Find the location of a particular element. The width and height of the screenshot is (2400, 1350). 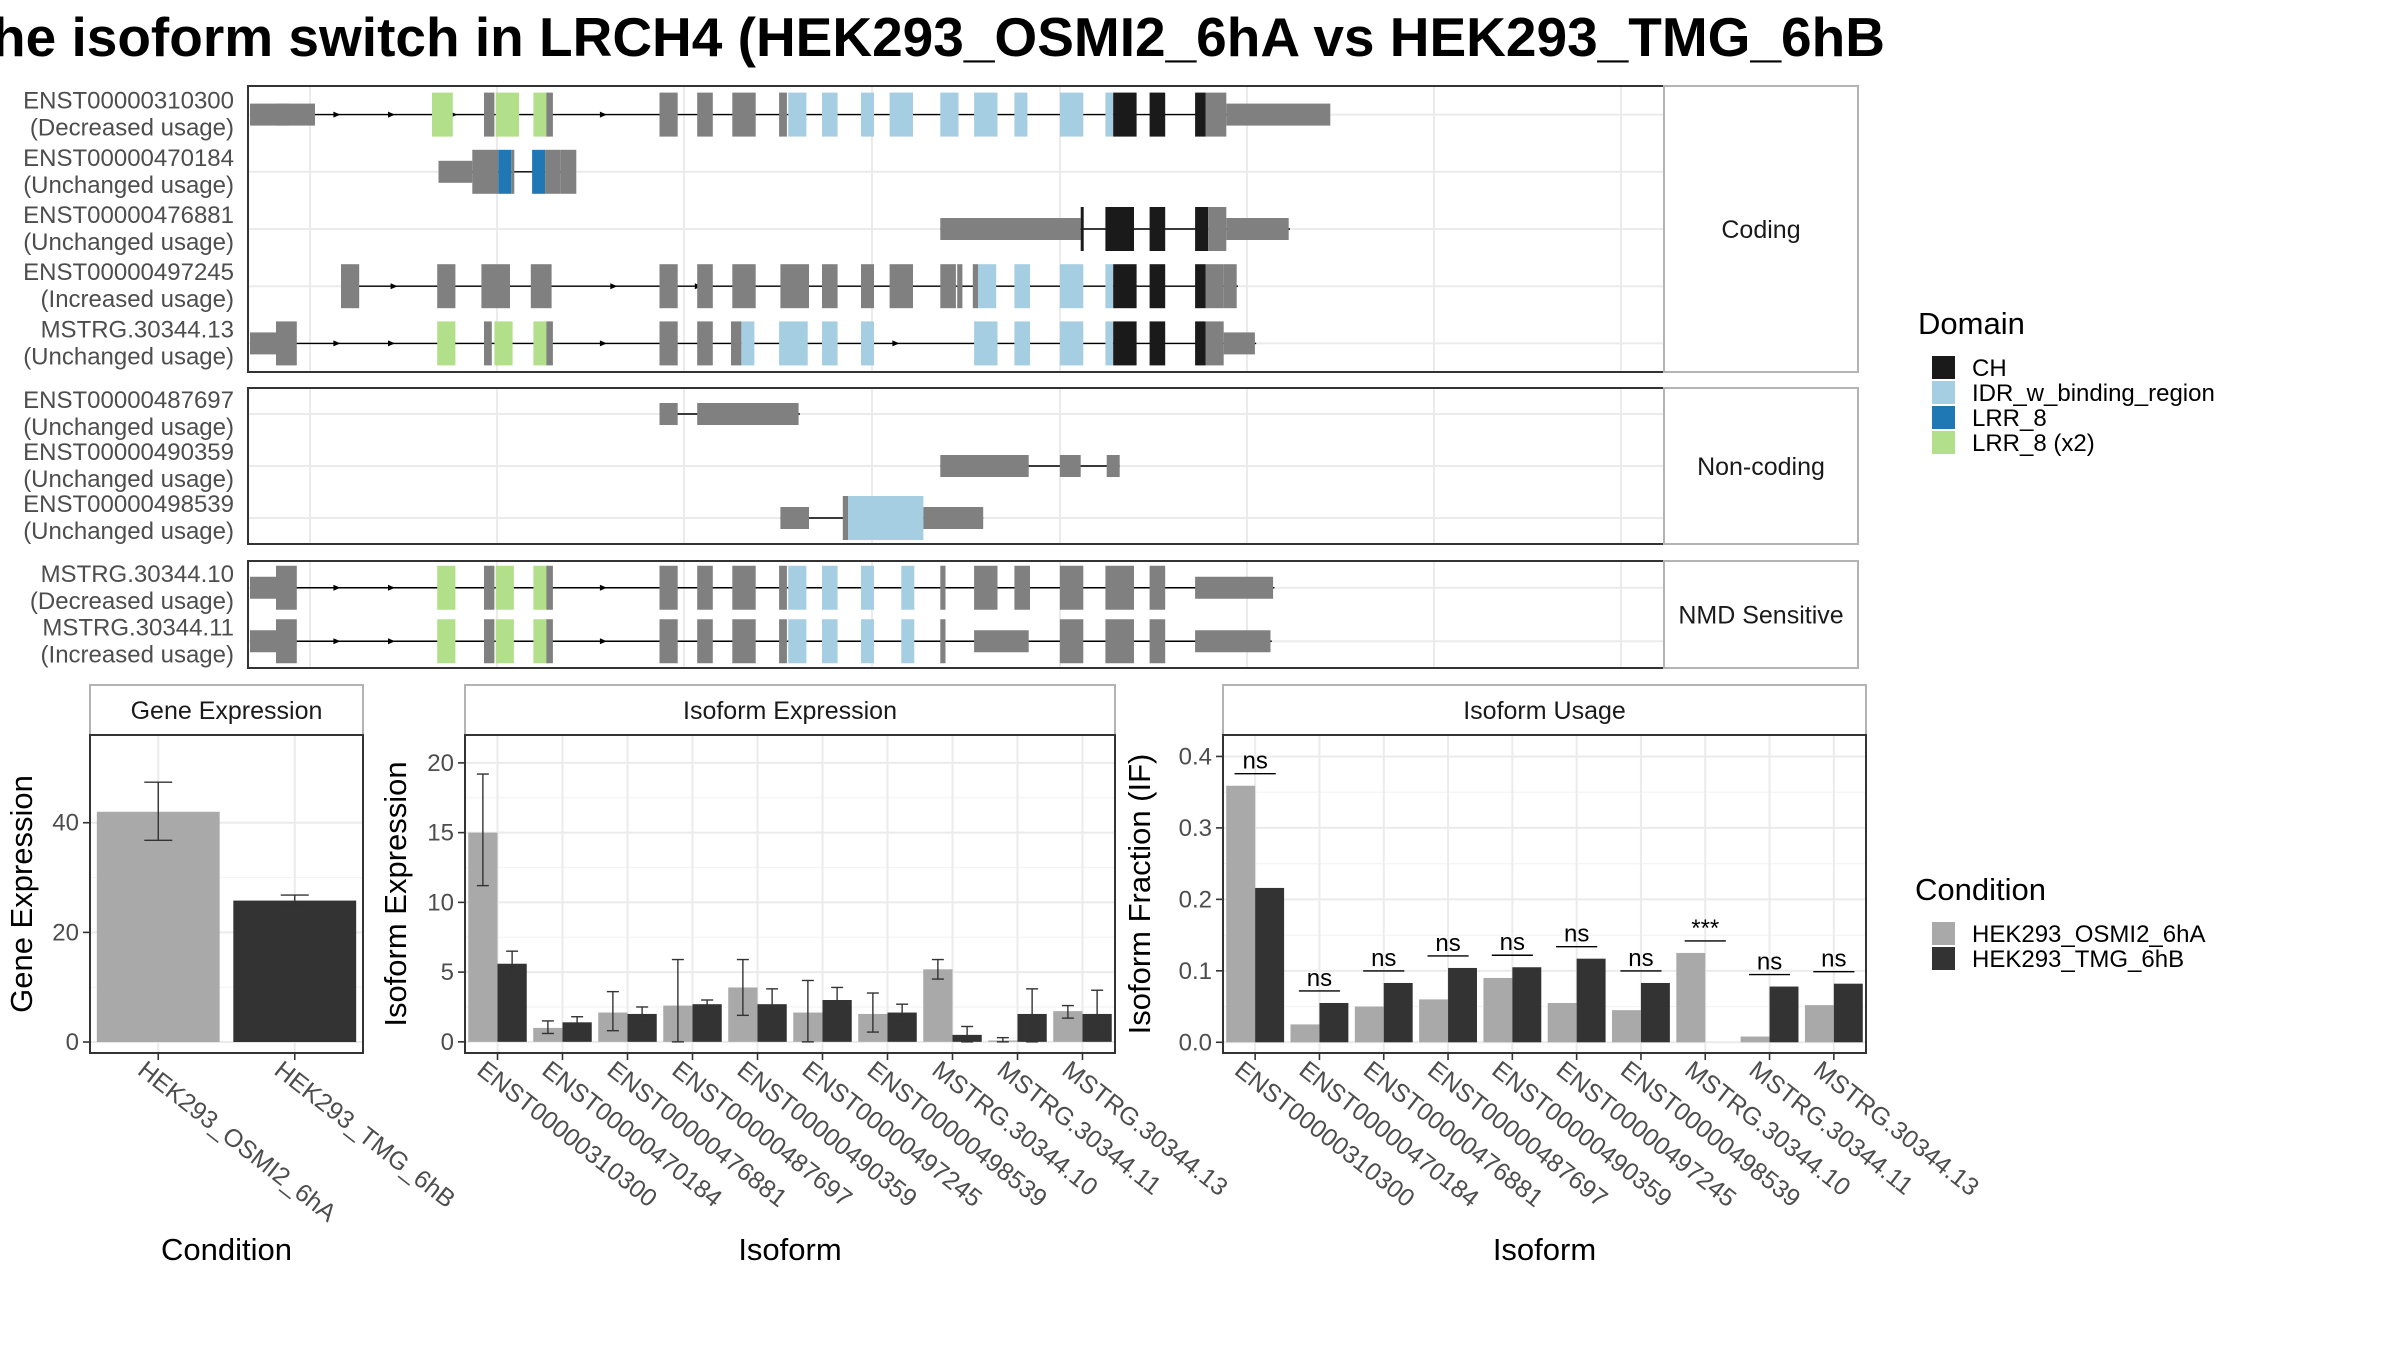

y-tick-label: 0.0 is located at coordinates (1195, 1042).